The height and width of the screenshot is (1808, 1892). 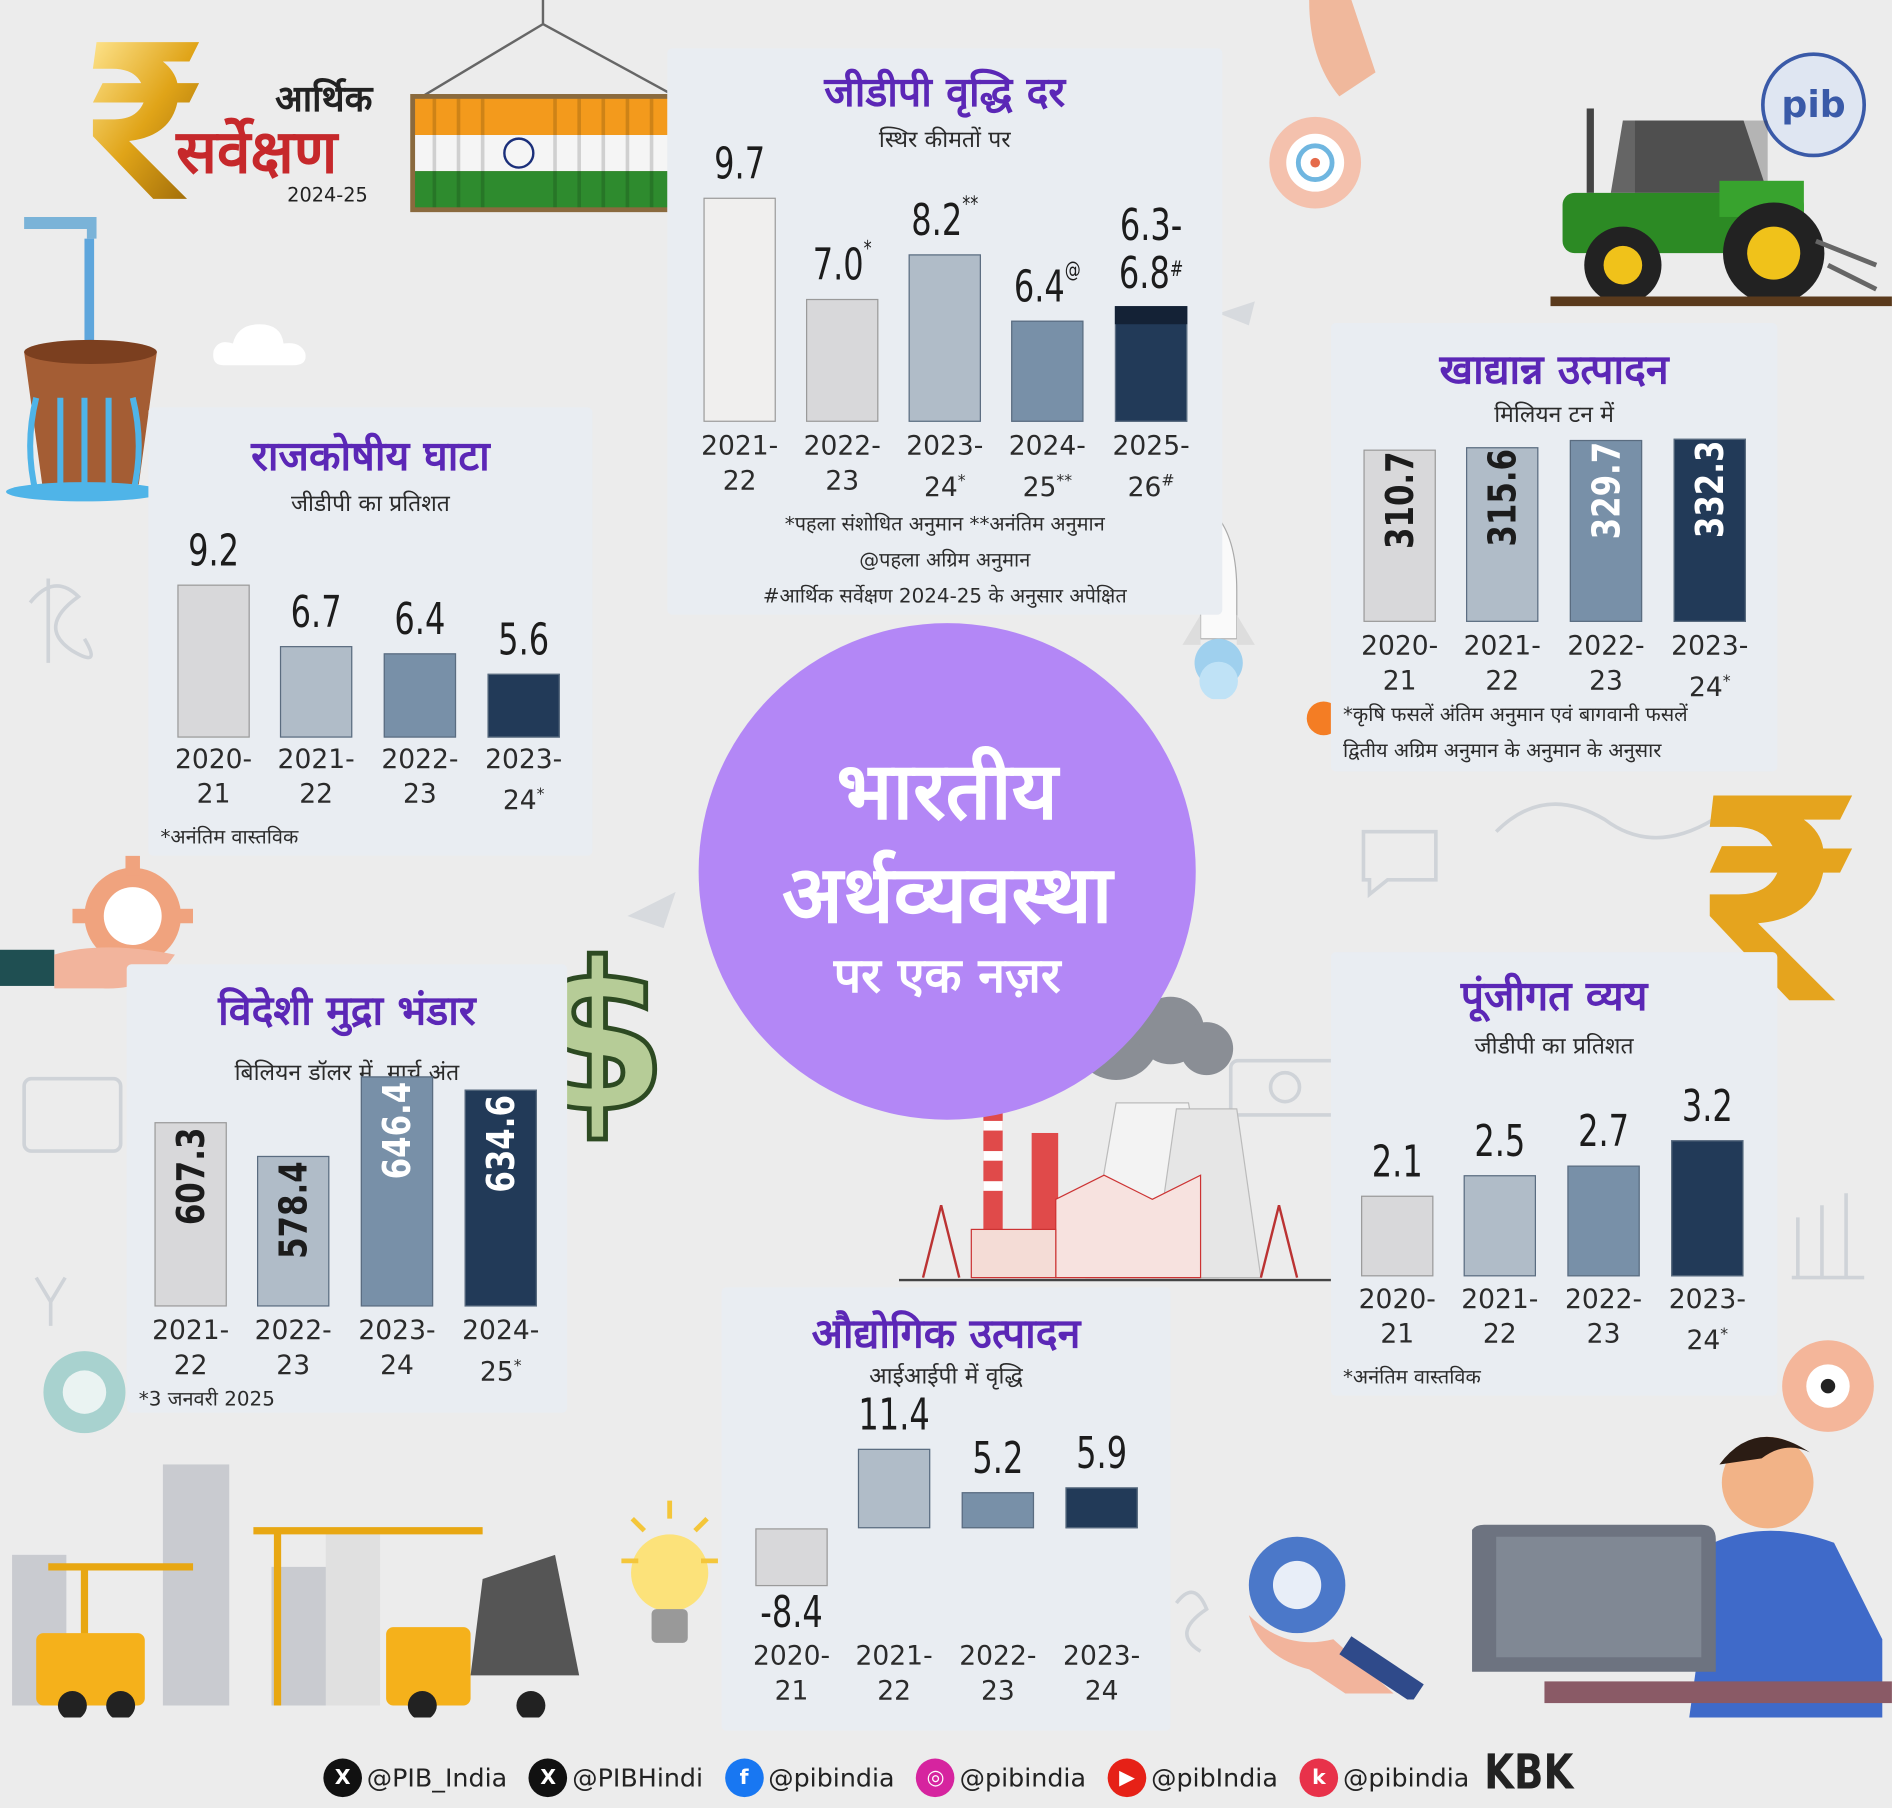 I want to click on light-bulb-icon, so click(x=669, y=1571).